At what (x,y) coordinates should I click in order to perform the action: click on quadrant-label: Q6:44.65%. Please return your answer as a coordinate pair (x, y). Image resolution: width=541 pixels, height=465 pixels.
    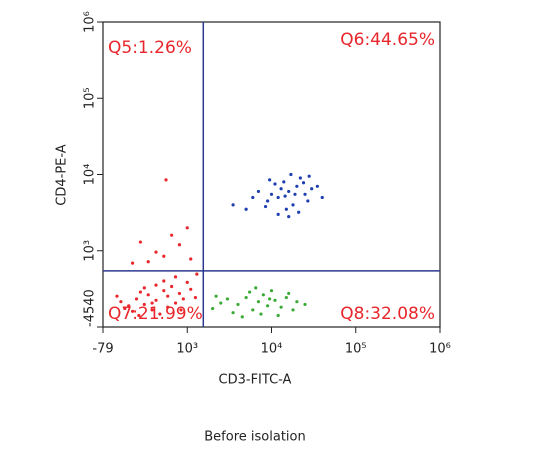
    Looking at the image, I should click on (387, 40).